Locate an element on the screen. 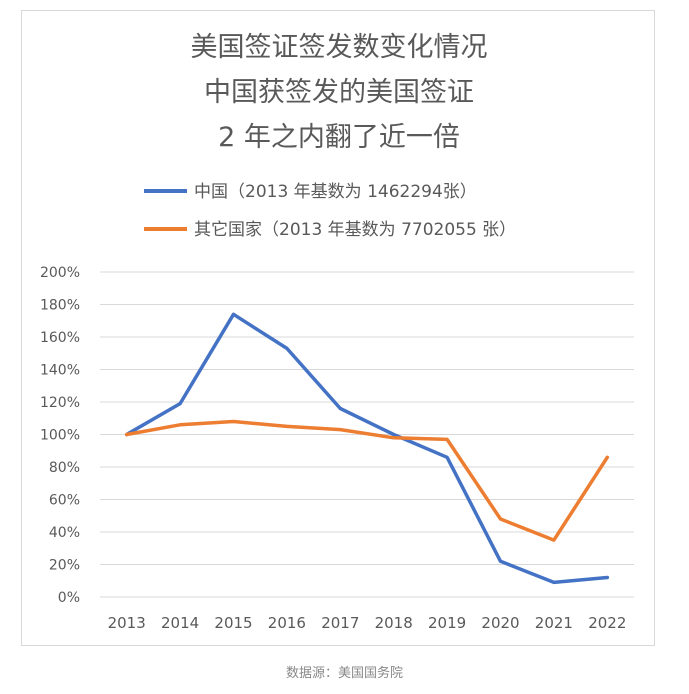 This screenshot has height=694, width=689. x-tick-label: 2015 is located at coordinates (233, 623).